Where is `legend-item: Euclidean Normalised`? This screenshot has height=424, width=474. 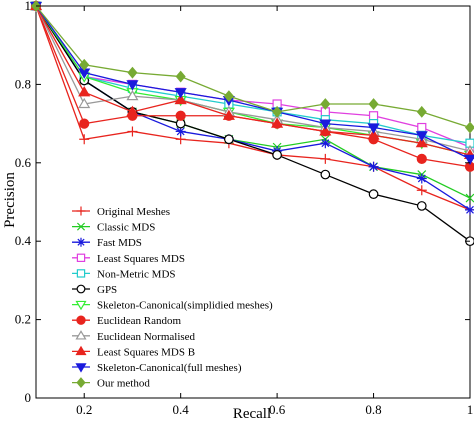
legend-item: Euclidean Normalised is located at coordinates (134, 336).